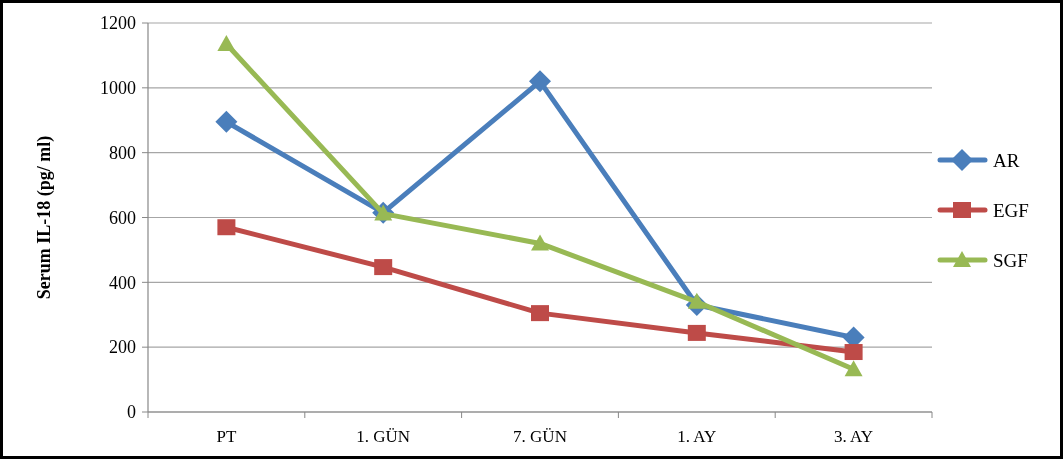 This screenshot has height=459, width=1063. Describe the element at coordinates (1010, 260) in the screenshot. I see `legend-label: SGF` at that location.